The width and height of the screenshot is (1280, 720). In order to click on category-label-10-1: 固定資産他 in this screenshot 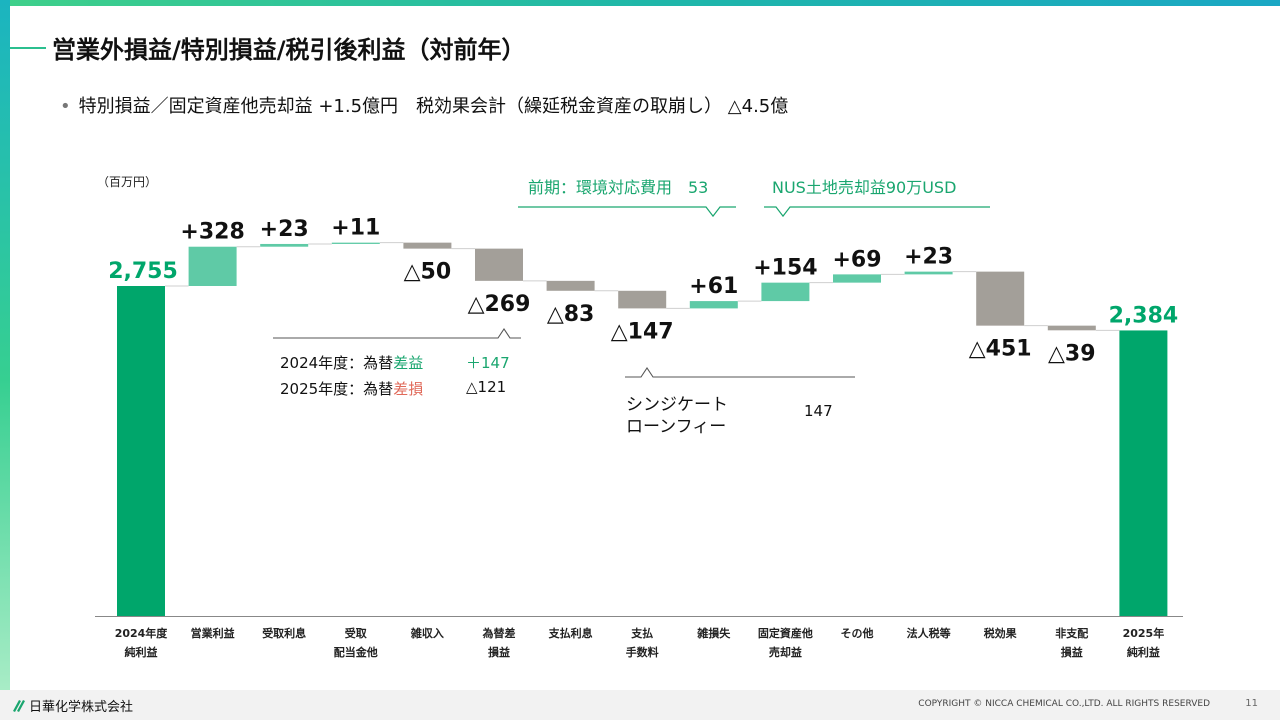, I will do `click(785, 633)`.